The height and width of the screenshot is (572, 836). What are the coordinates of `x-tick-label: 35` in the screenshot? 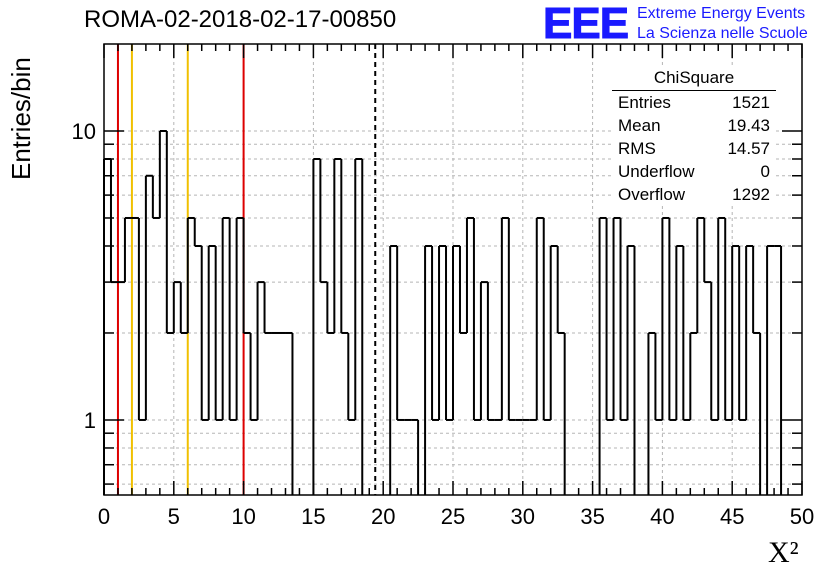 It's located at (592, 516).